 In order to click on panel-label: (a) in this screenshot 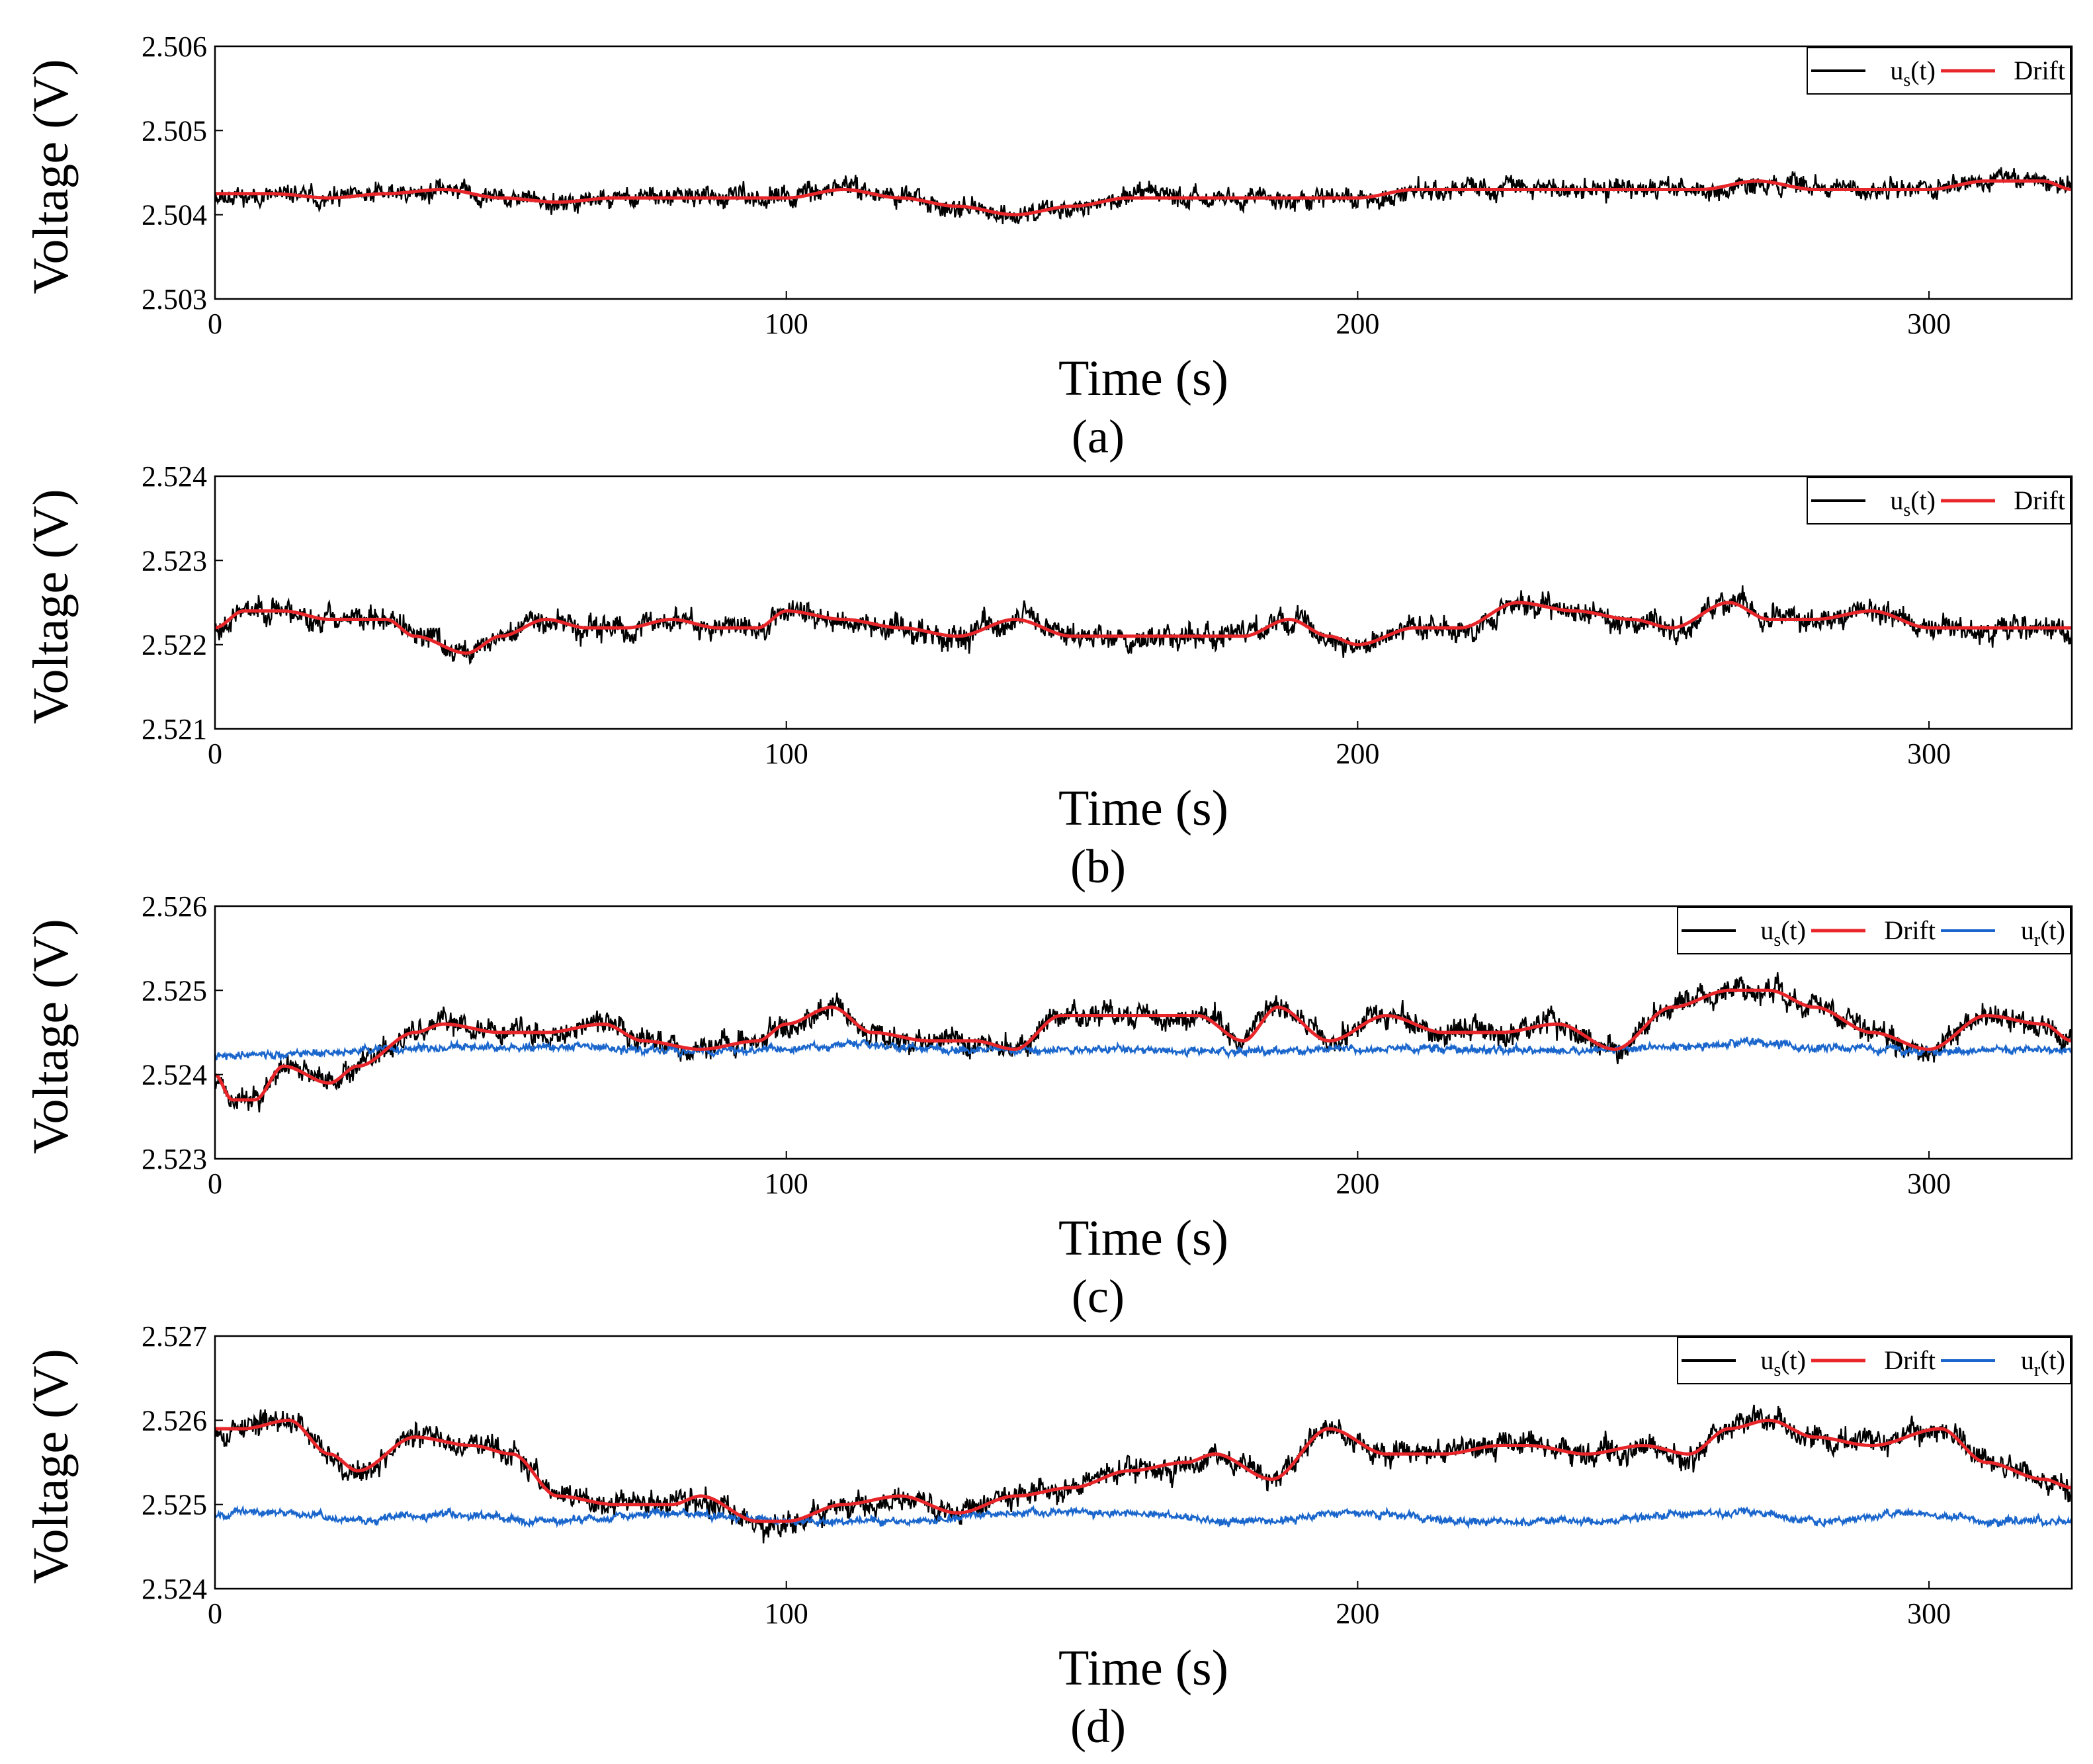, I will do `click(1098, 436)`.